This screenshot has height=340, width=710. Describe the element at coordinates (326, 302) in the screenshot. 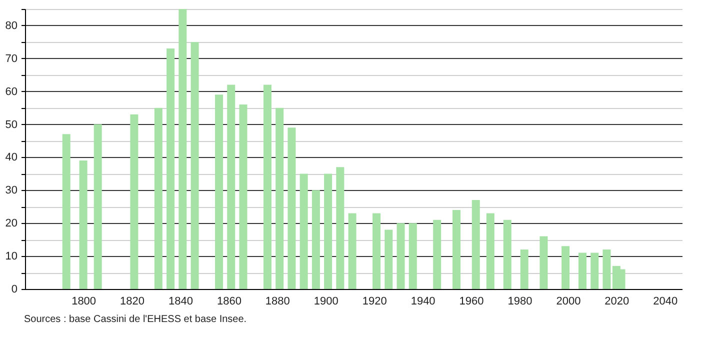

I see `x-tick-label: 1900` at that location.